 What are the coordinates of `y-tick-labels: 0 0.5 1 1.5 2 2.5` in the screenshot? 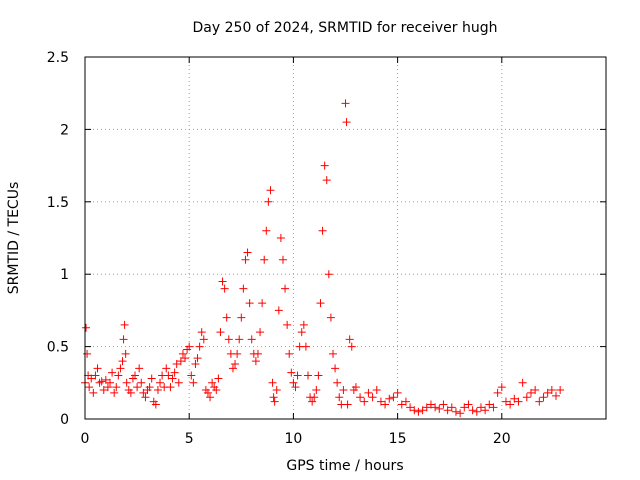 It's located at (58, 239).